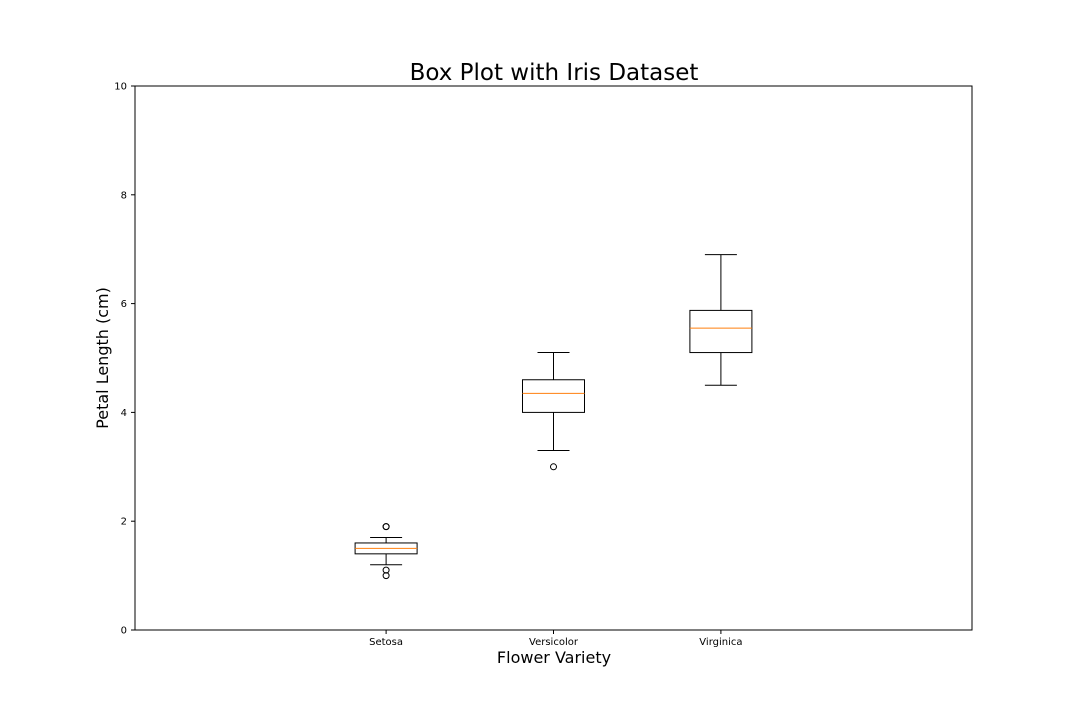  Describe the element at coordinates (124, 413) in the screenshot. I see `y-tick-label: 4` at that location.